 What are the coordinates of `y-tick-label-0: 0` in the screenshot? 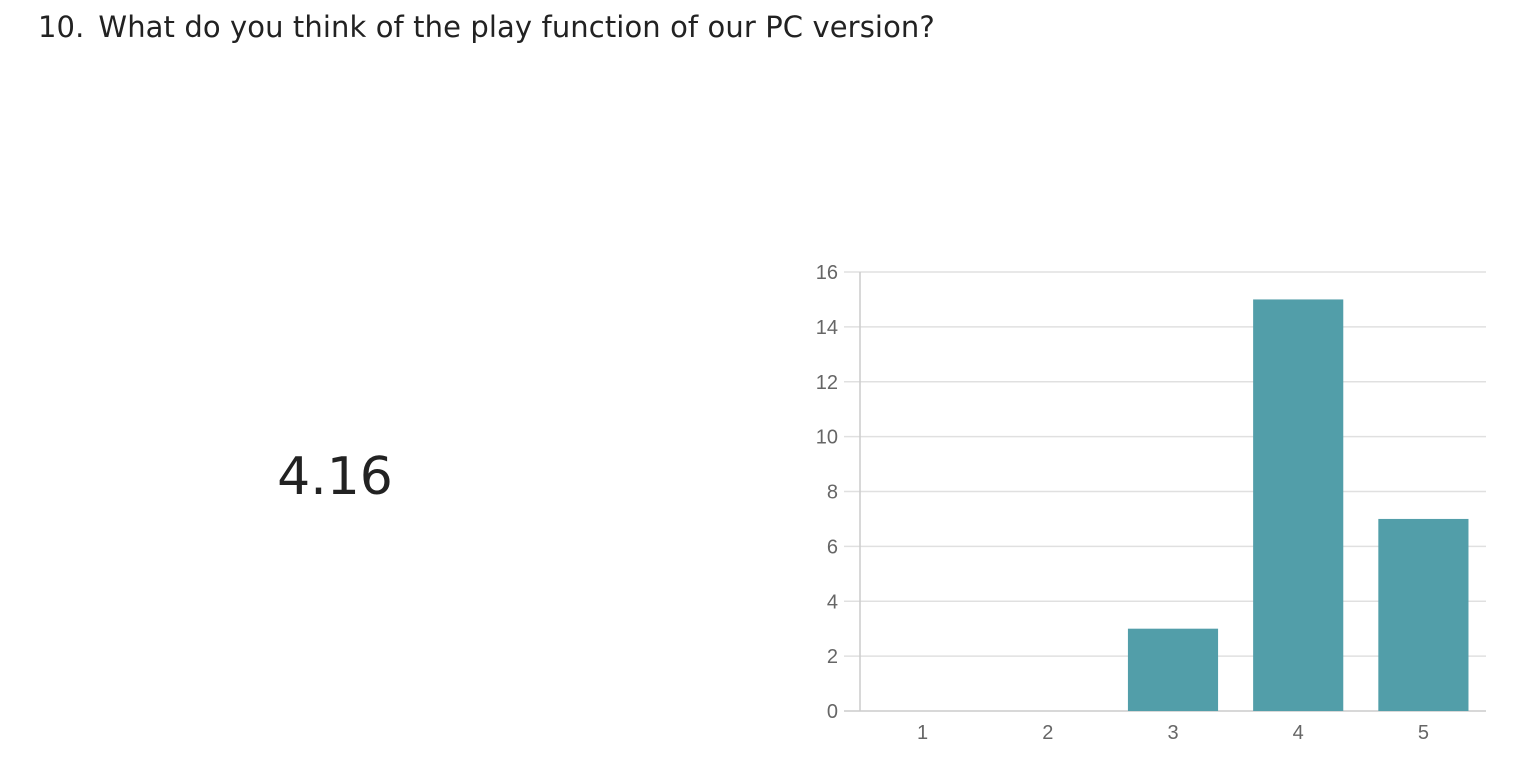 It's located at (832, 712).